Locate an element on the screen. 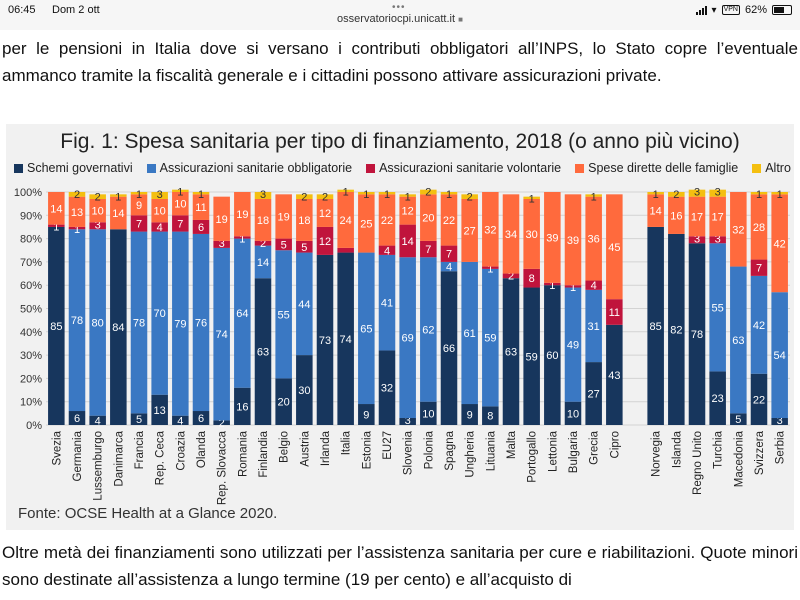 Image resolution: width=800 pixels, height=600 pixels. address-bar: osservatoriocpi.unicatt.it ■ is located at coordinates (400, 19).